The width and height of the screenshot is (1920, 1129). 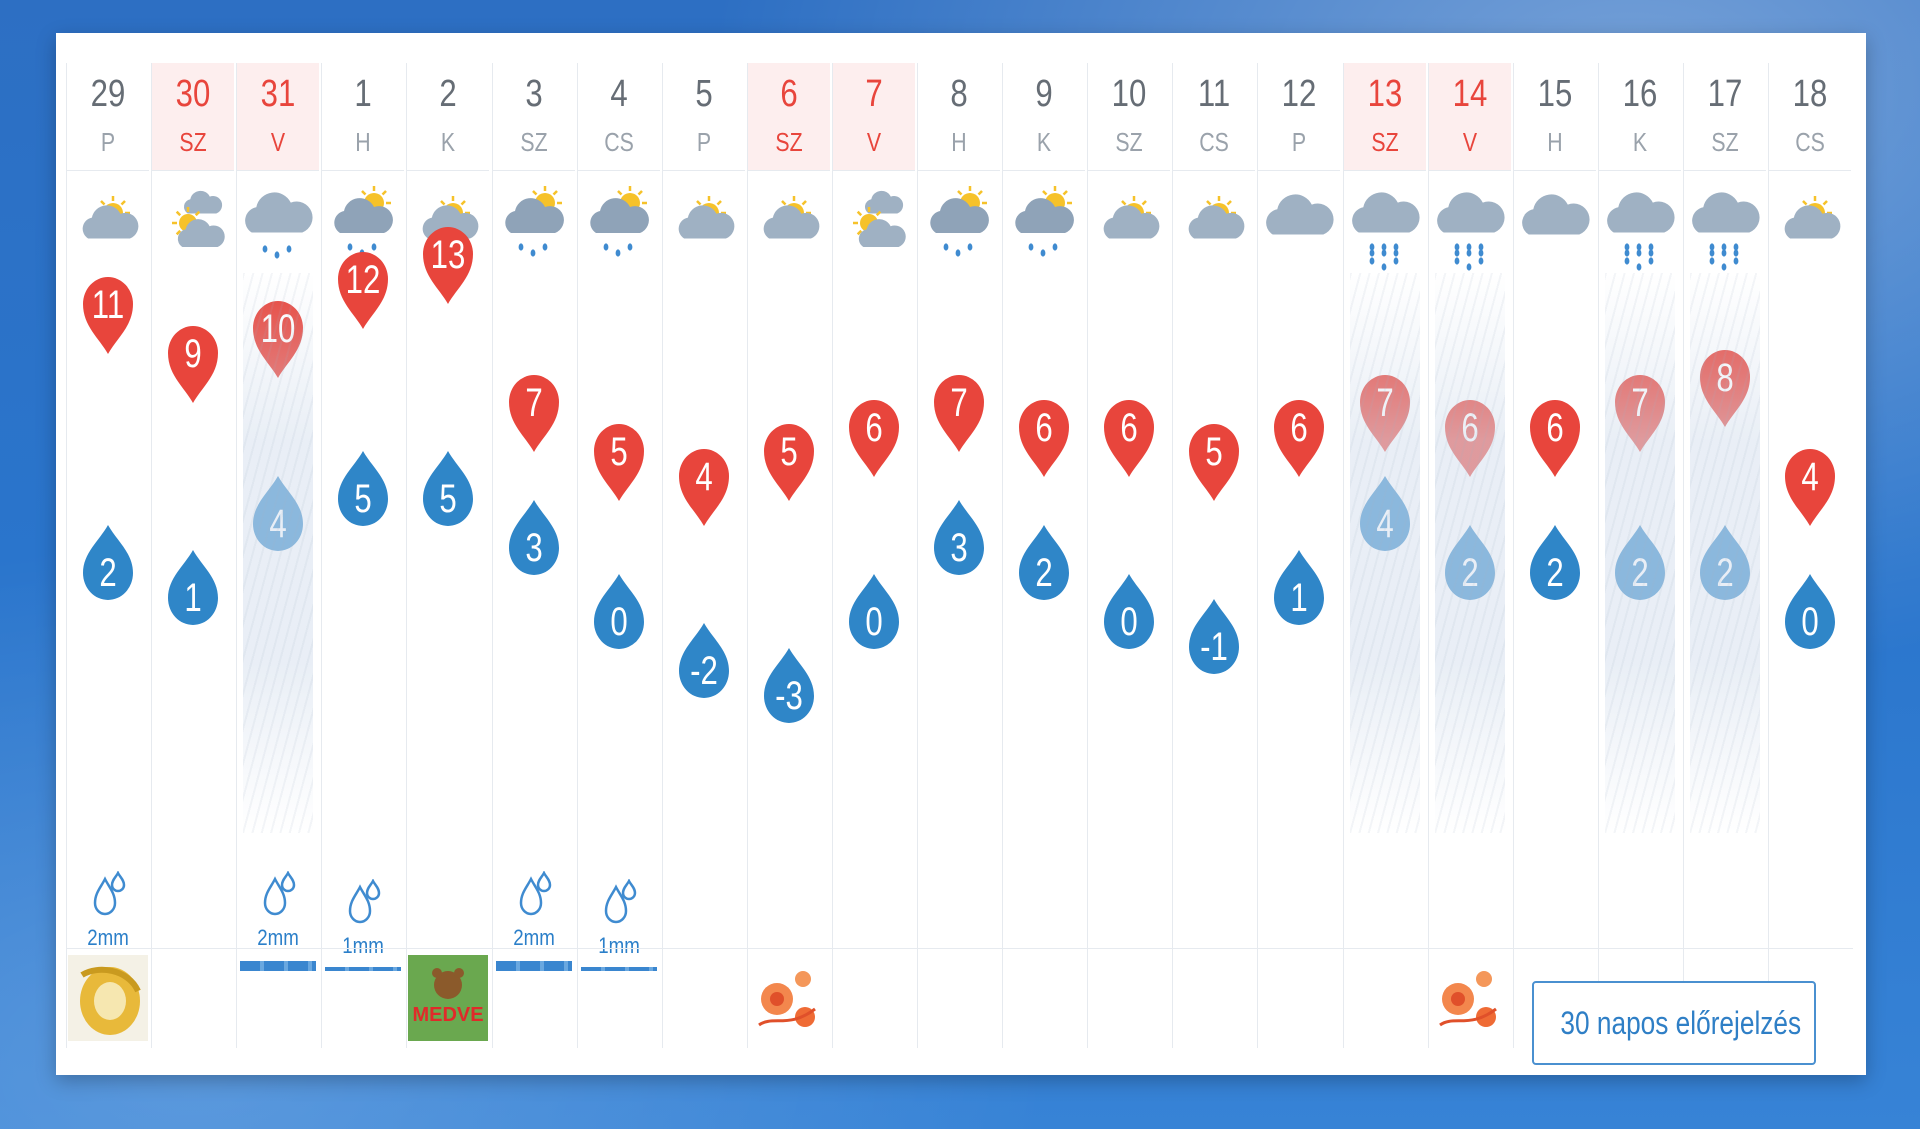 What do you see at coordinates (789, 94) in the screenshot?
I see `day-number: 6` at bounding box center [789, 94].